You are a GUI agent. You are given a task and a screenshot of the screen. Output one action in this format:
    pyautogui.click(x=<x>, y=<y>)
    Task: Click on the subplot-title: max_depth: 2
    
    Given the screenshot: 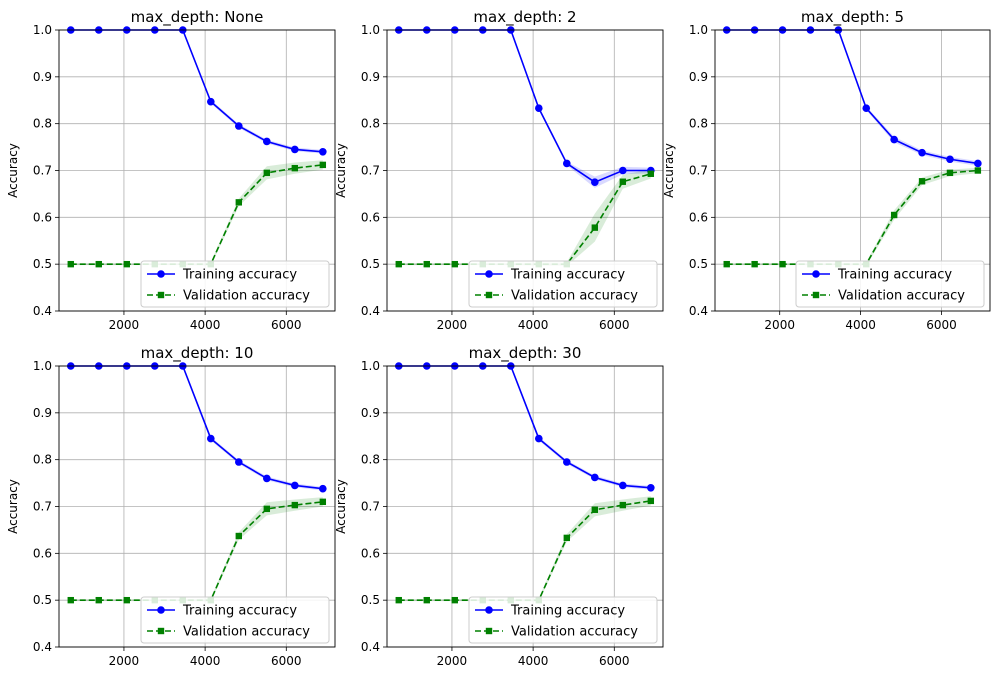 What is the action you would take?
    pyautogui.click(x=524, y=17)
    